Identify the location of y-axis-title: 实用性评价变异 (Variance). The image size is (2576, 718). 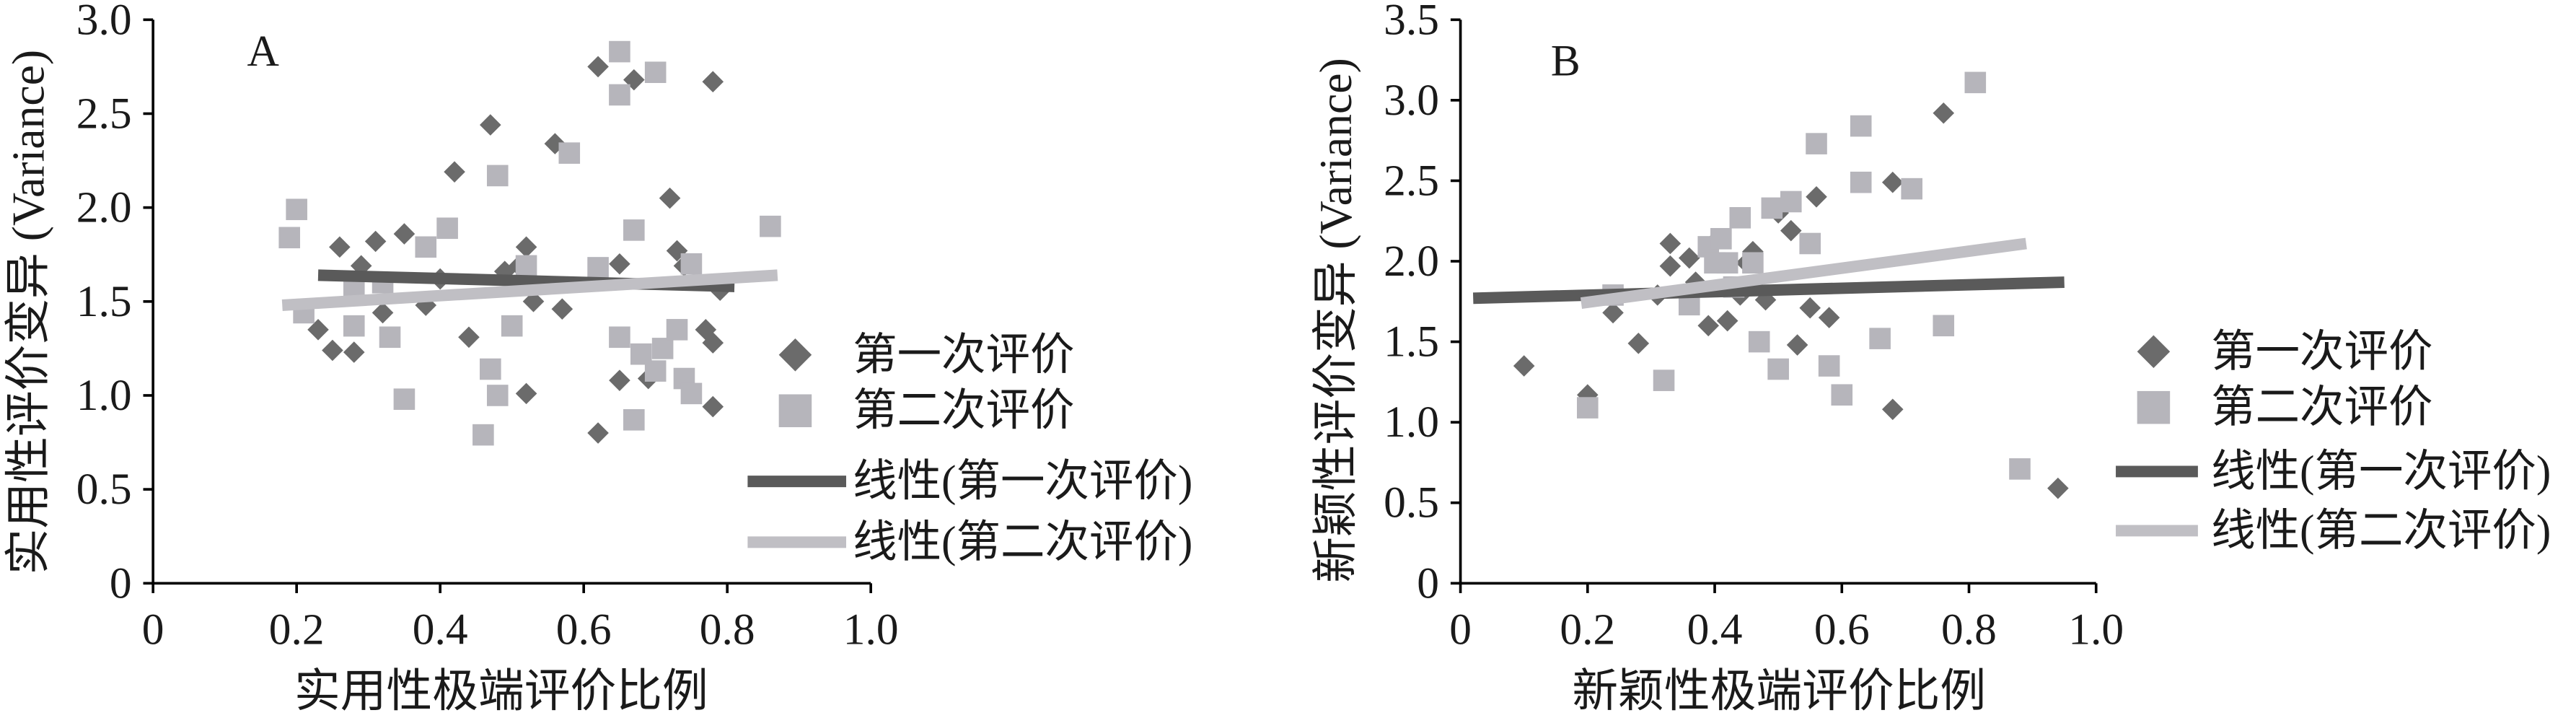
(28, 312).